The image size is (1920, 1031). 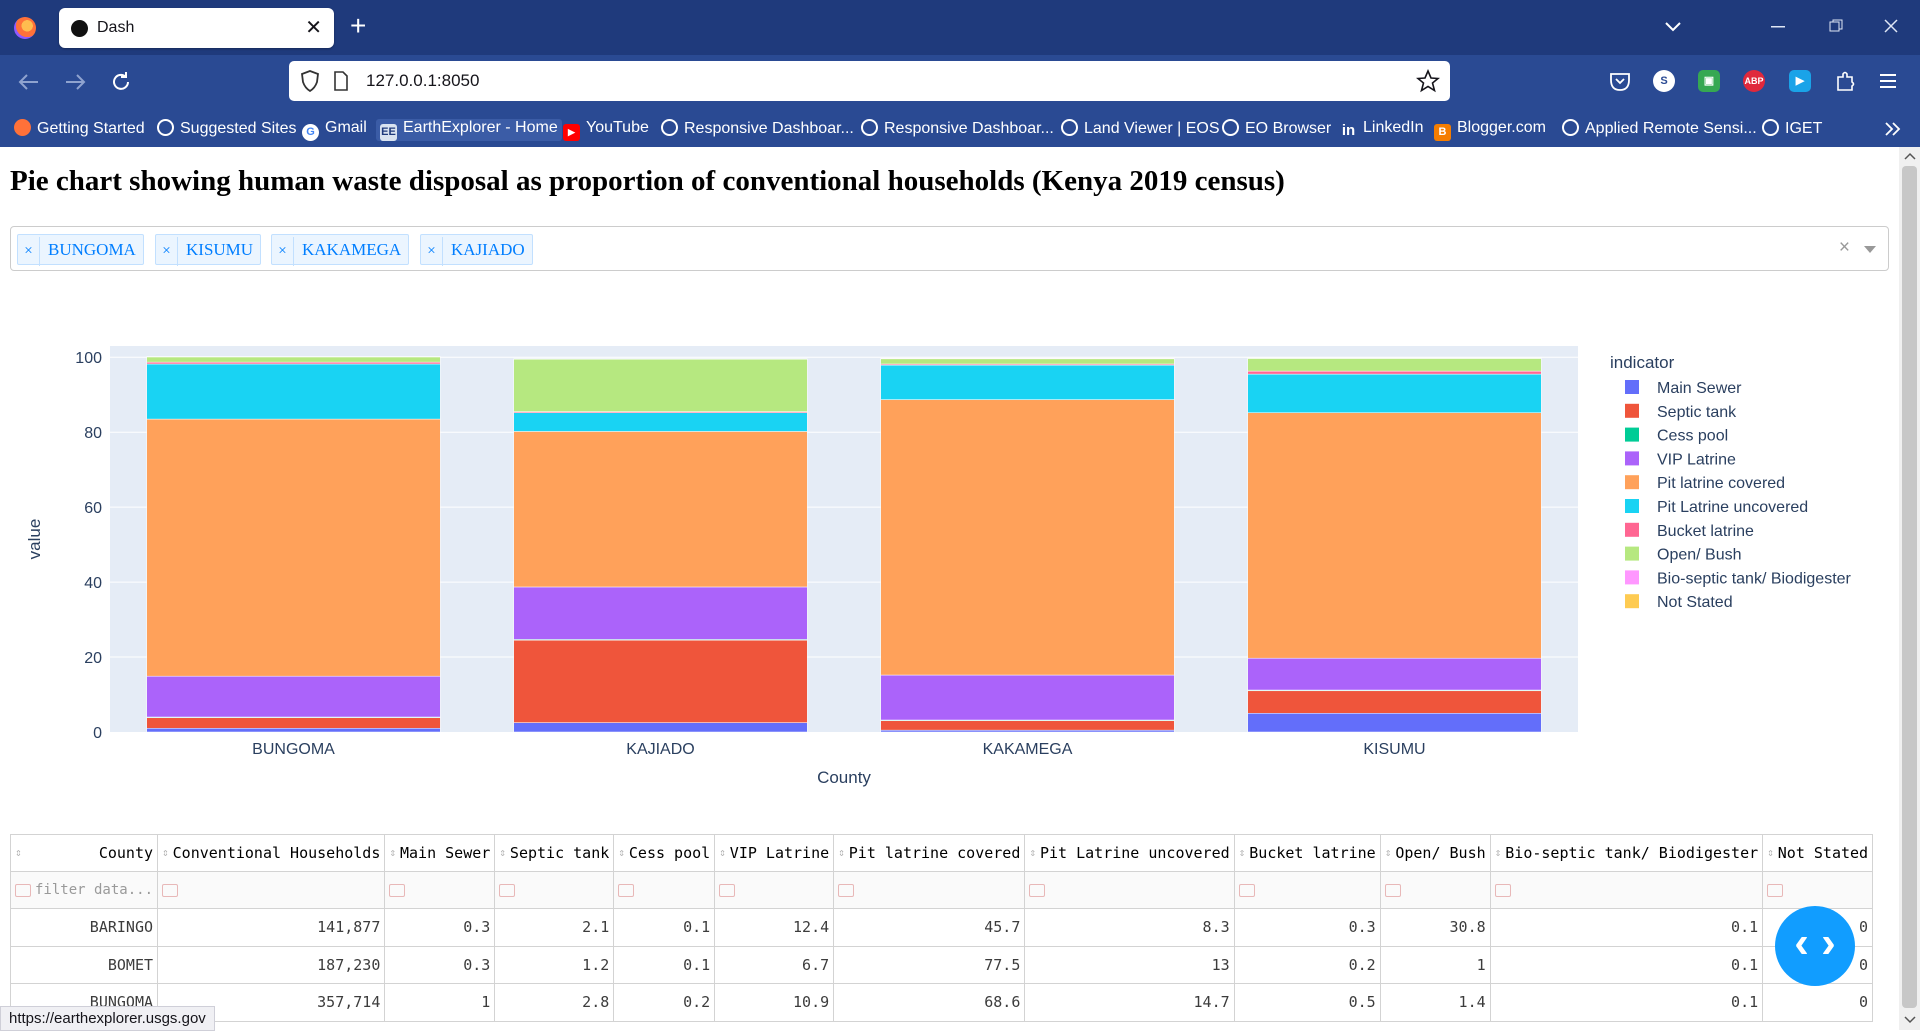 I want to click on bookmark-youtube: ▶ YouTube, so click(x=606, y=130).